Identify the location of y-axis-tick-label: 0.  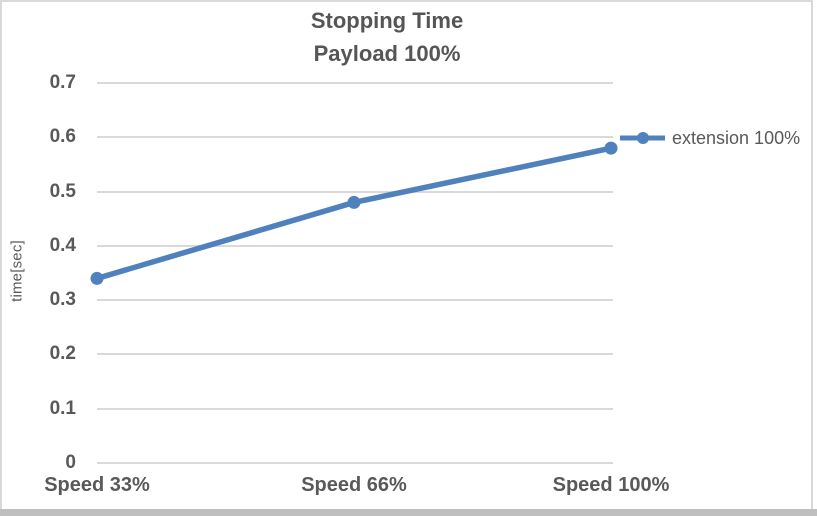
(70, 462).